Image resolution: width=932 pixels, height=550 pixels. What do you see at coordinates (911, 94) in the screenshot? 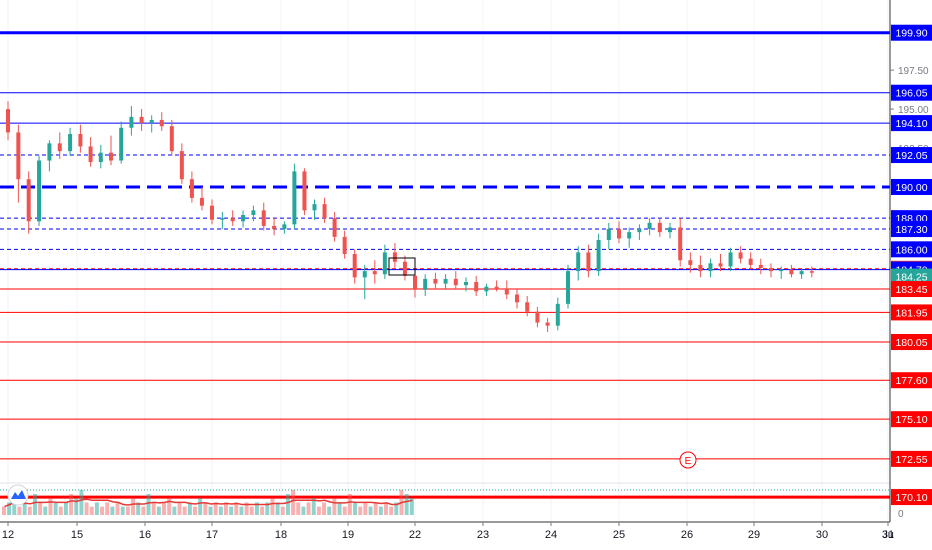
I see `price-label: 196.05` at bounding box center [911, 94].